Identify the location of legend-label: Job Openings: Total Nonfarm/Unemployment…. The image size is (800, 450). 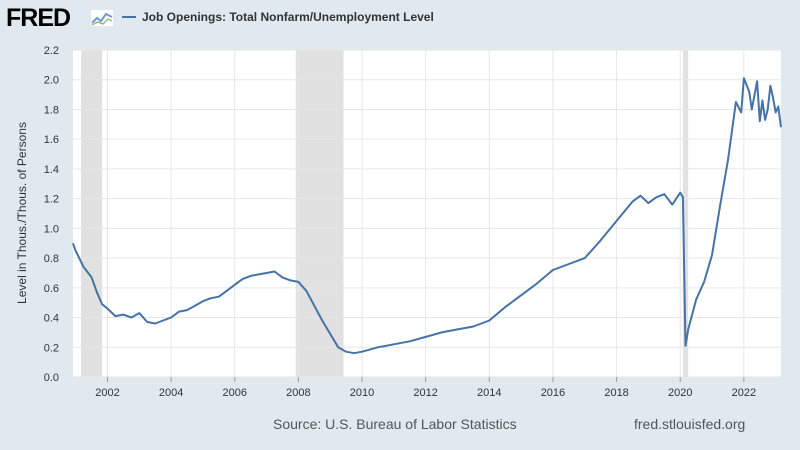
(288, 17).